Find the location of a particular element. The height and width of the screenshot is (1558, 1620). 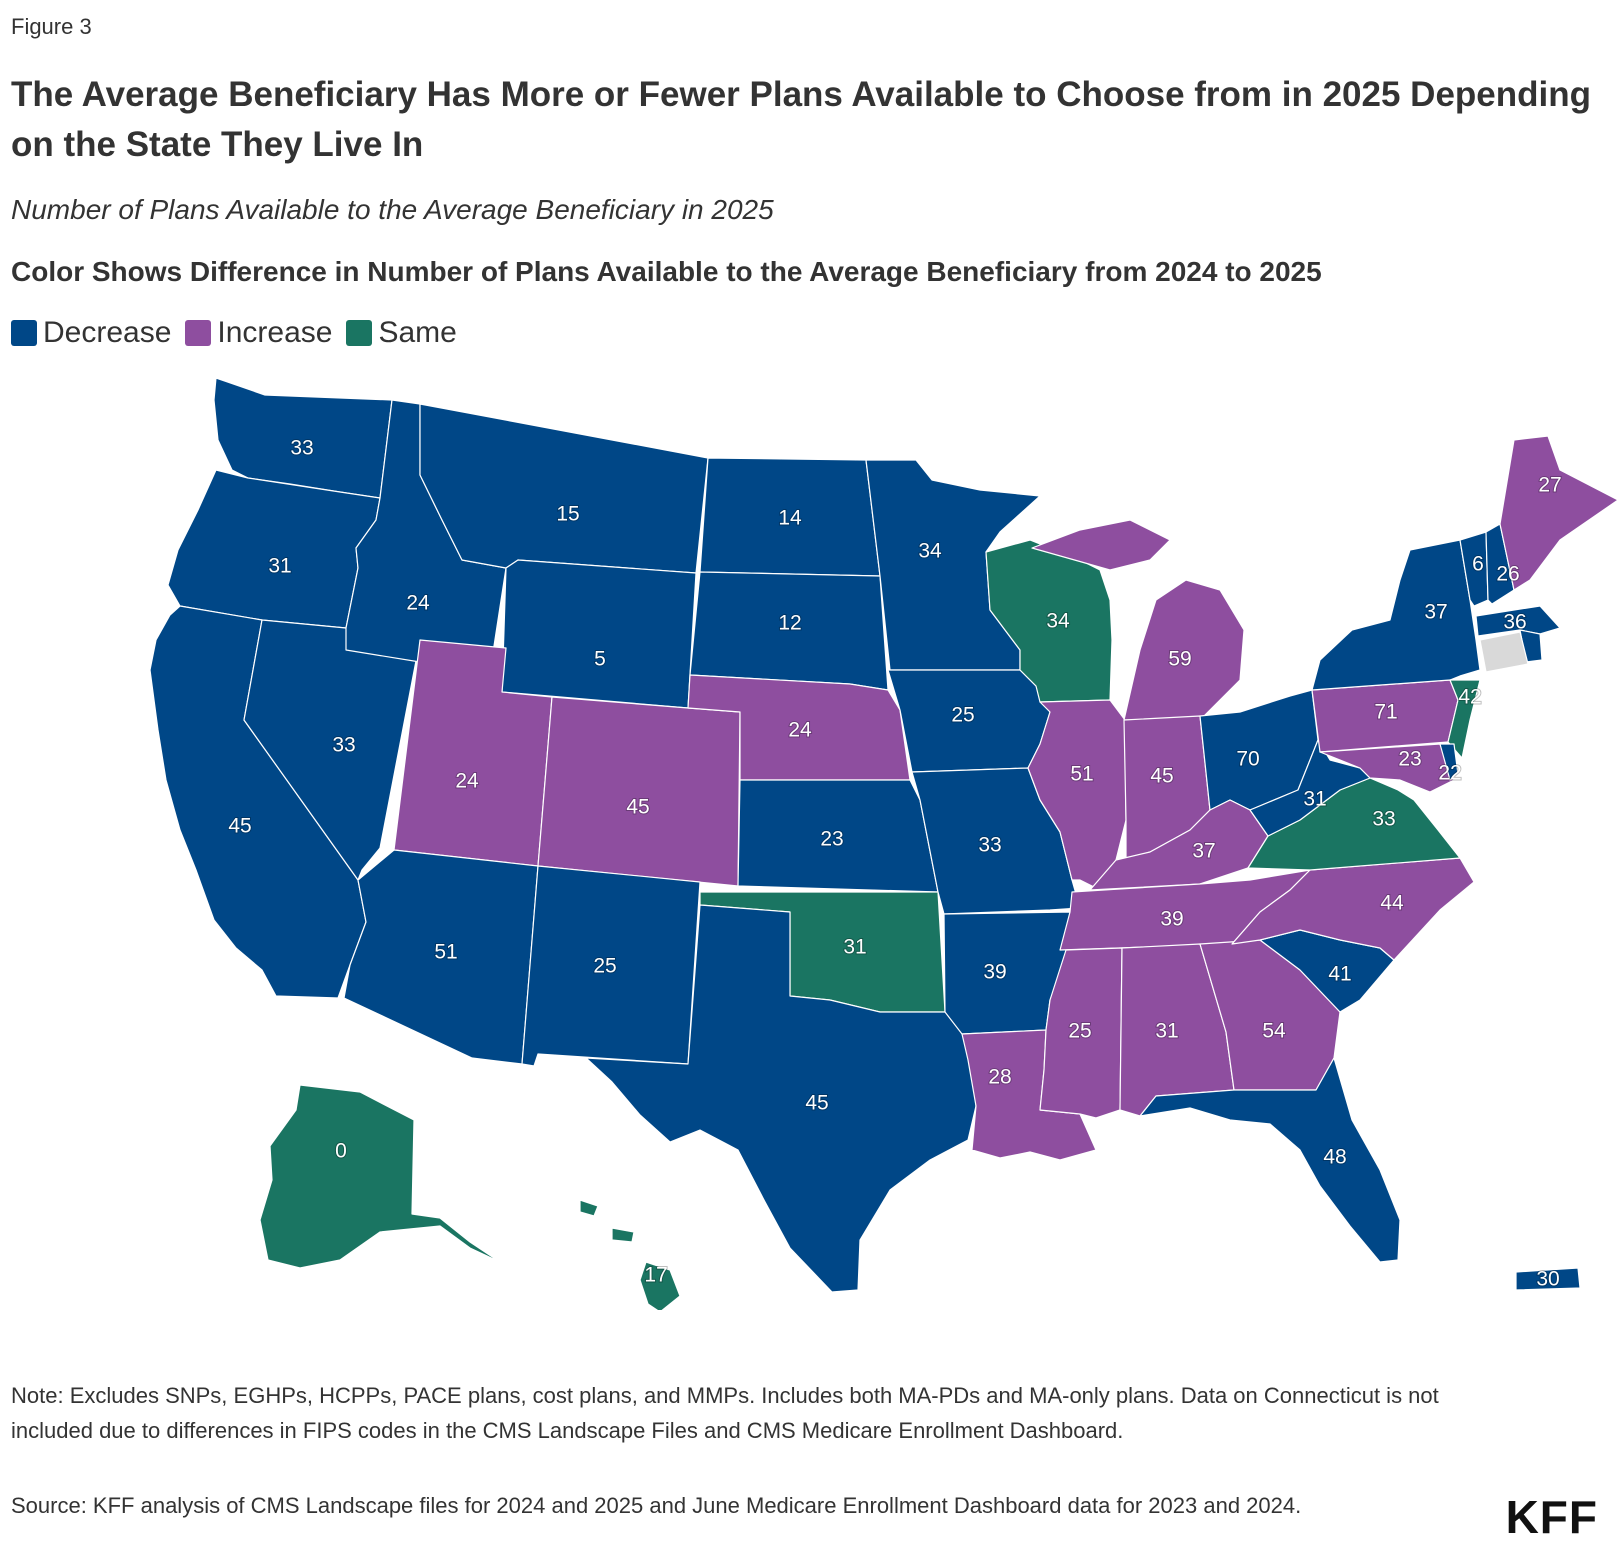

value-label-vt: 6 is located at coordinates (1478, 564).